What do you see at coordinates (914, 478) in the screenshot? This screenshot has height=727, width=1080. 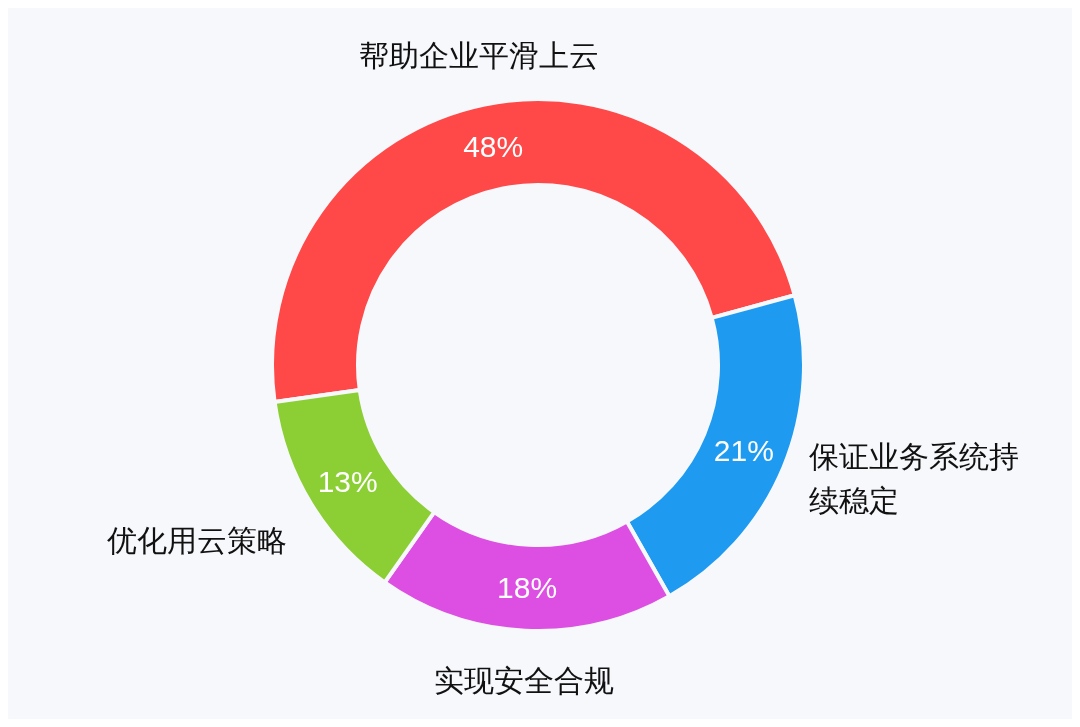 I see `slice-label: 保证业务系统持续稳定` at bounding box center [914, 478].